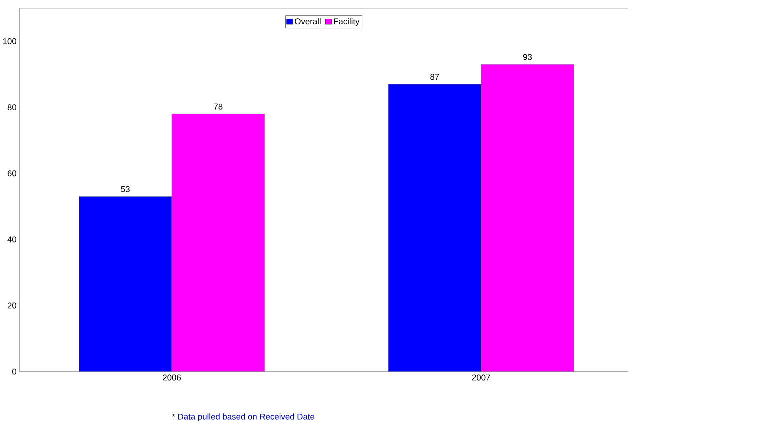 The image size is (783, 425). Describe the element at coordinates (347, 22) in the screenshot. I see `legend-label: Facility` at that location.